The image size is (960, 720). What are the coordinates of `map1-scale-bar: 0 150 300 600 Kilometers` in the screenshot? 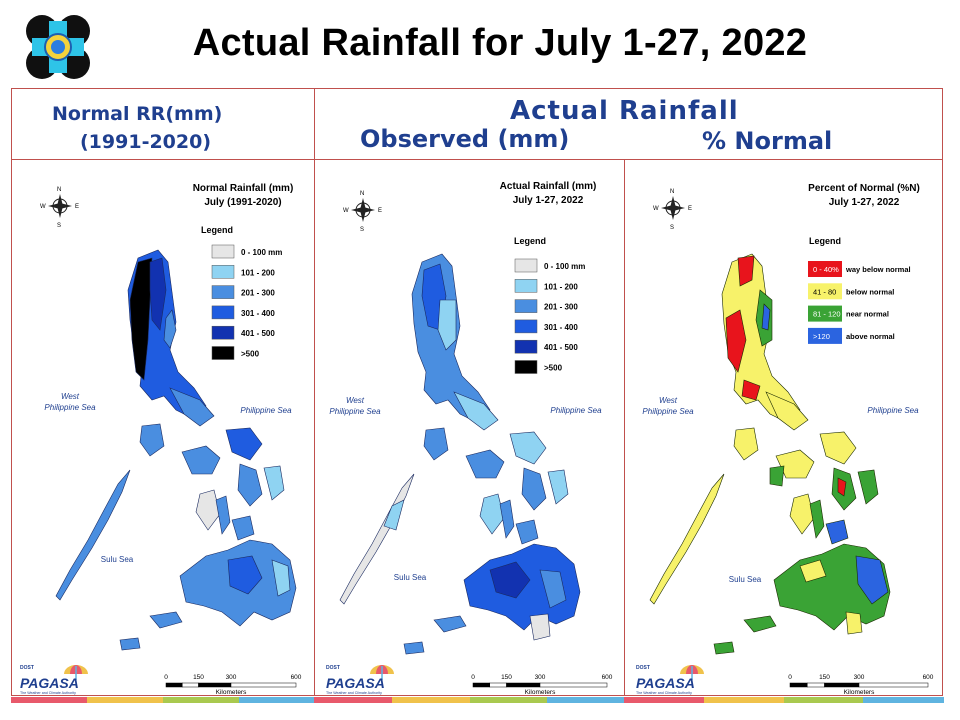 It's located at (233, 685).